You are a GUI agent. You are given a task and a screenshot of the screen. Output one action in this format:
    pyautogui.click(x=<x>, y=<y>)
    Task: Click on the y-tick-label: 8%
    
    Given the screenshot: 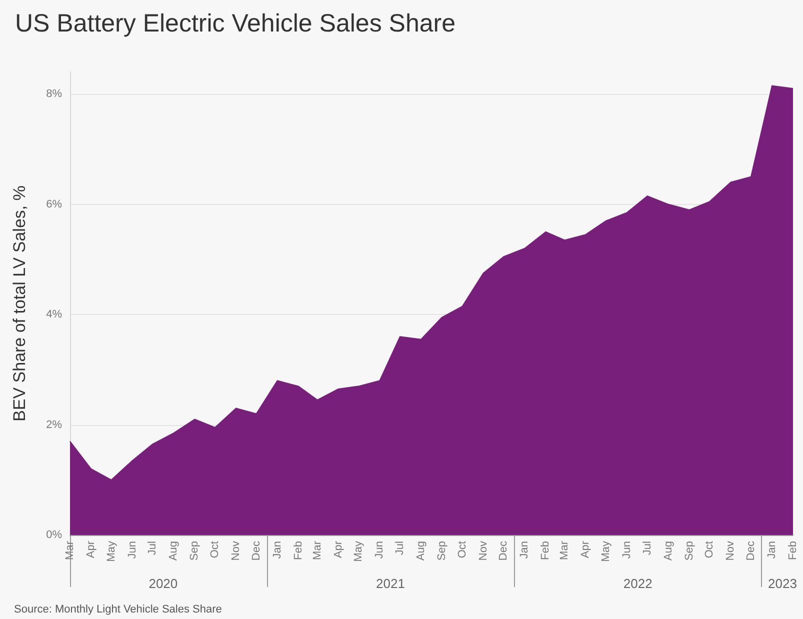 What is the action you would take?
    pyautogui.click(x=54, y=94)
    